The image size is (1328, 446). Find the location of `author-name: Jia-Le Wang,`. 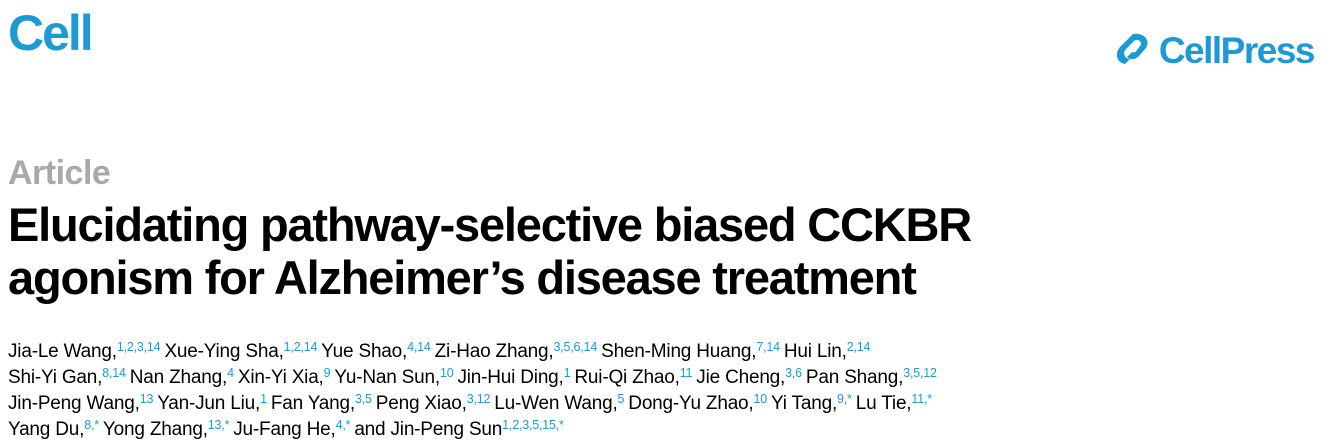

author-name: Jia-Le Wang, is located at coordinates (62, 351).